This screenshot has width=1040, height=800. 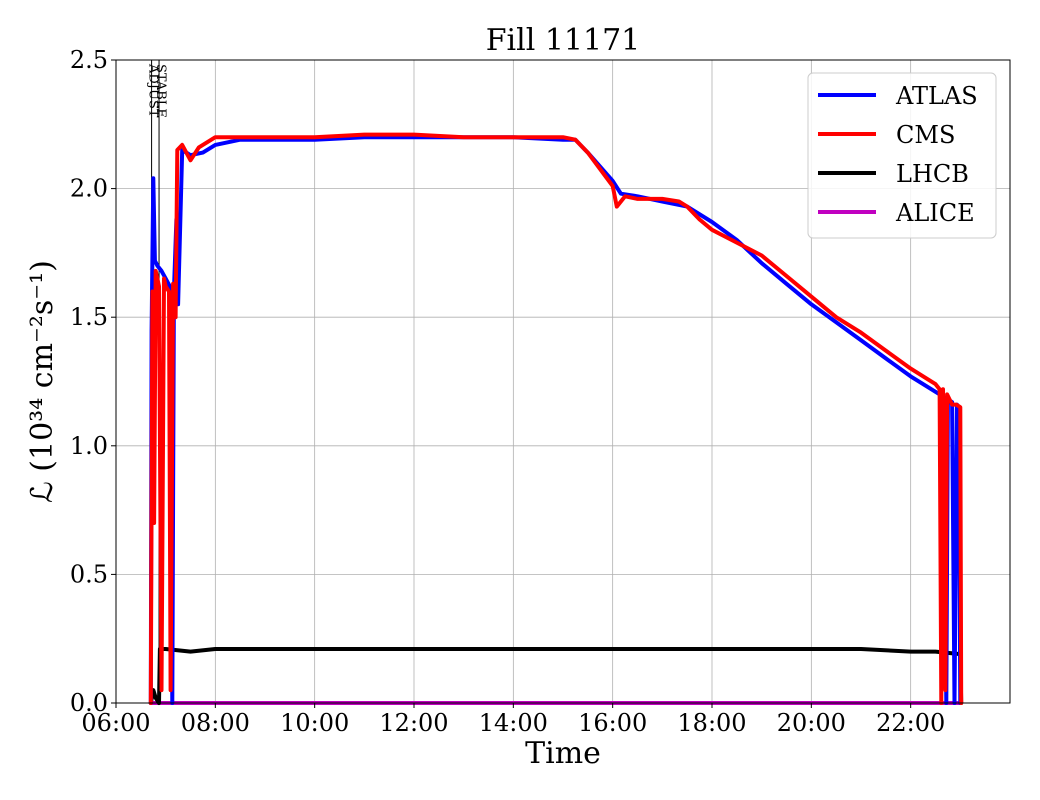 What do you see at coordinates (42, 381) in the screenshot?
I see `y-axis-title: ℒ (10³⁴ cm⁻²s⁻¹)` at bounding box center [42, 381].